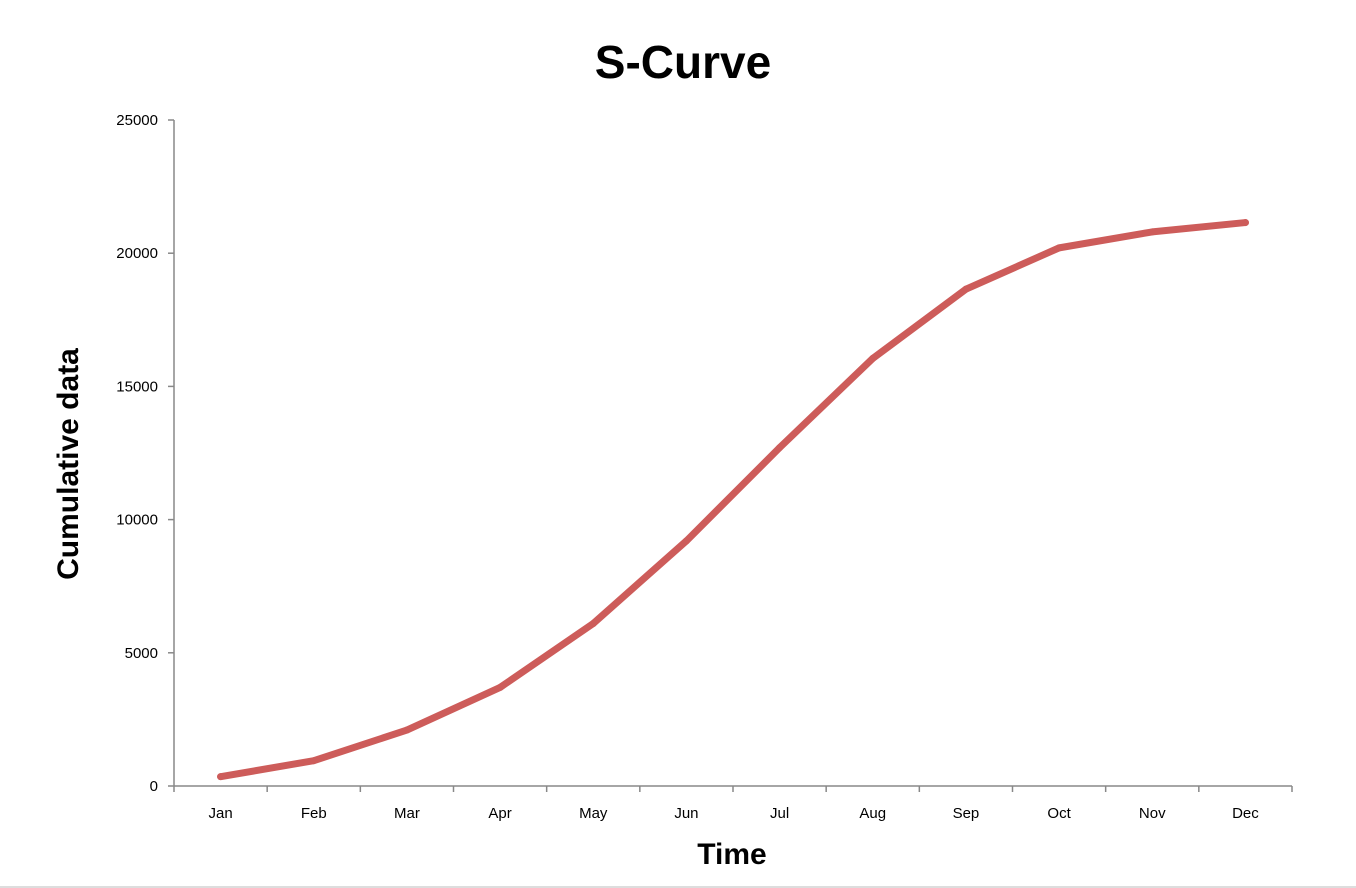 This screenshot has width=1356, height=888. What do you see at coordinates (686, 813) in the screenshot?
I see `x-tick-label: Jun` at bounding box center [686, 813].